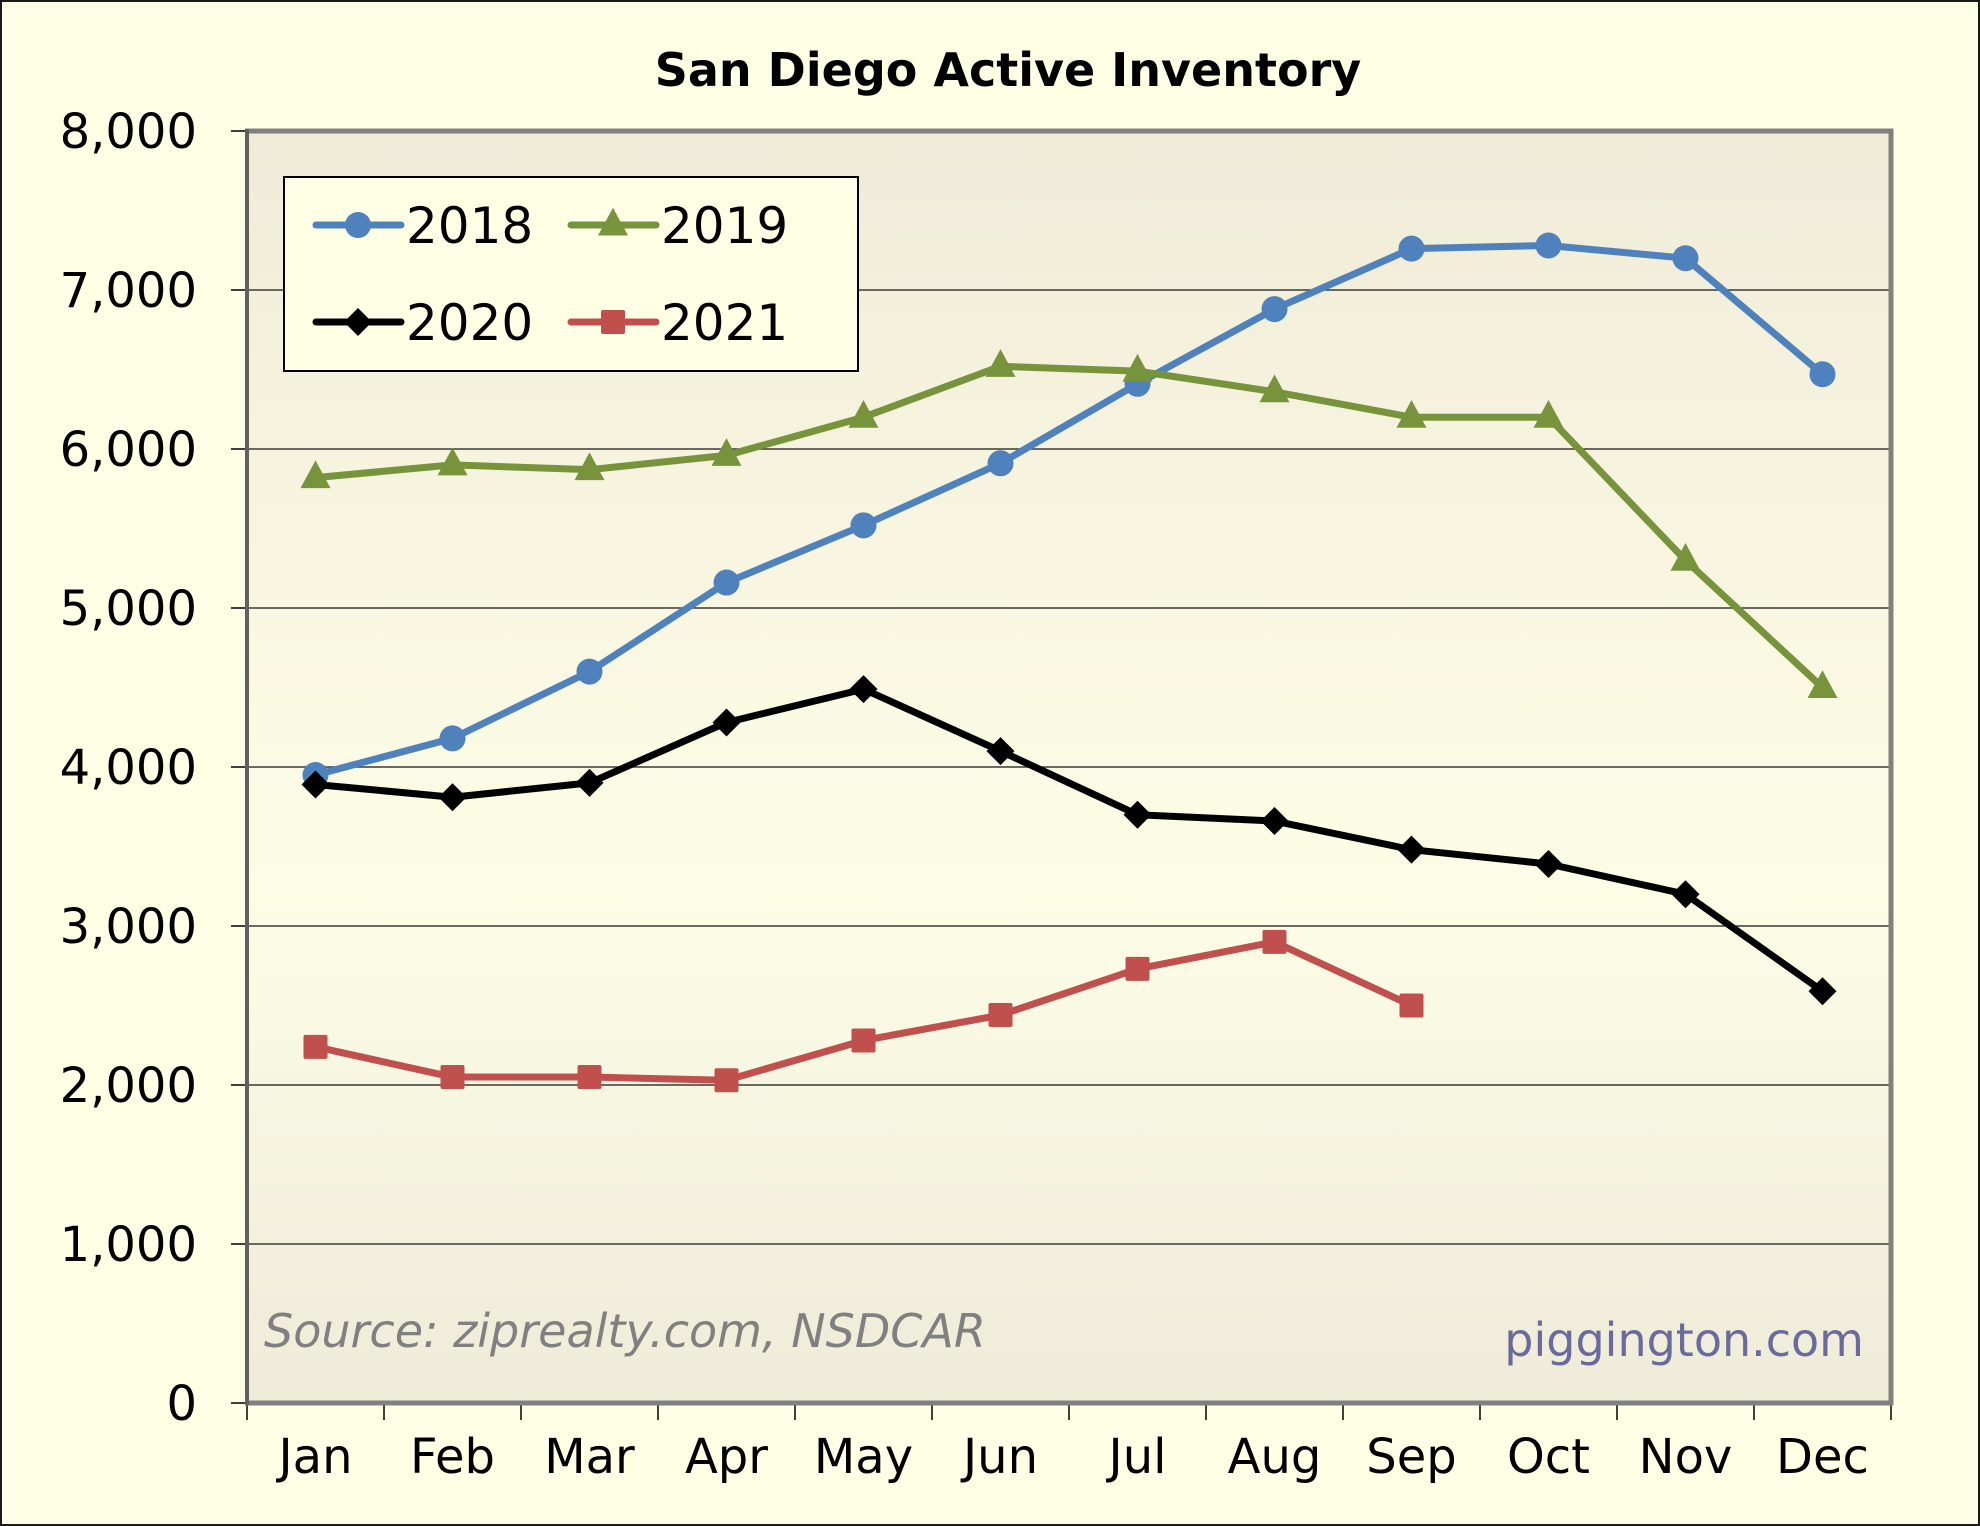 The image size is (1980, 1526). Describe the element at coordinates (625, 1331) in the screenshot. I see `source-note: Source: ziprealty.com, NSDCAR` at that location.